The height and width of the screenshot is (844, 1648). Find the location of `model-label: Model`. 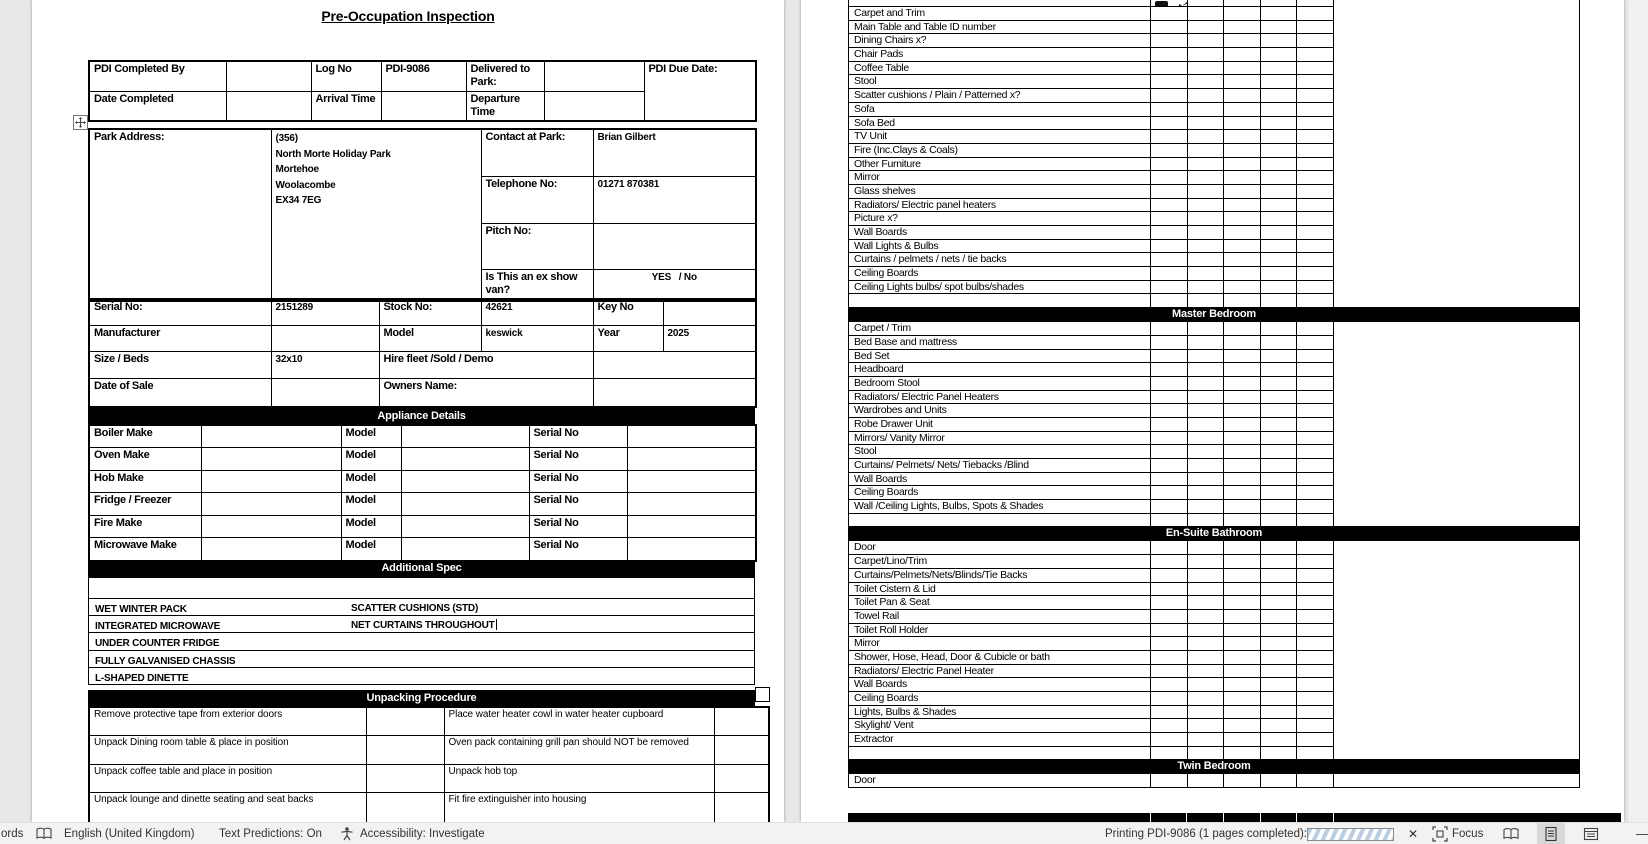

model-label: Model is located at coordinates (430, 338).